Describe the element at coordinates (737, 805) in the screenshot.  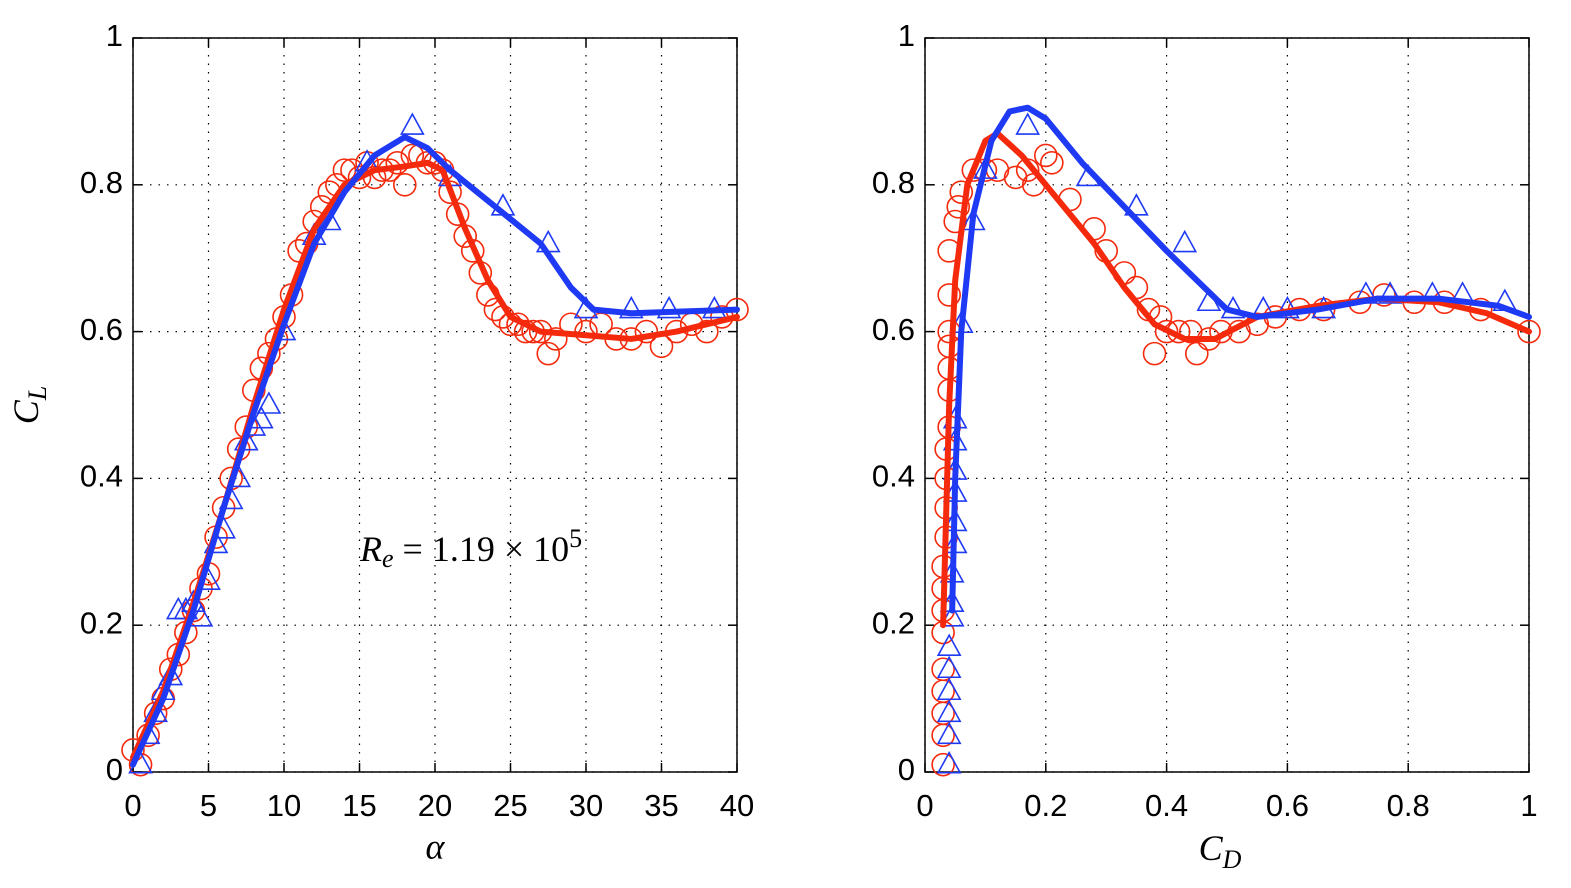
I see `x-tick-label: 40` at that location.